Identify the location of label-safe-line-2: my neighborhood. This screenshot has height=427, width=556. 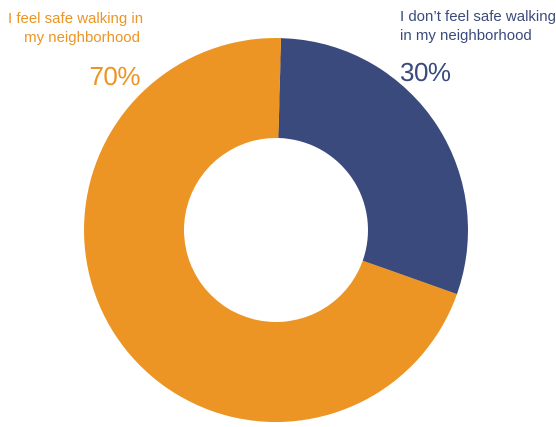
(82, 37).